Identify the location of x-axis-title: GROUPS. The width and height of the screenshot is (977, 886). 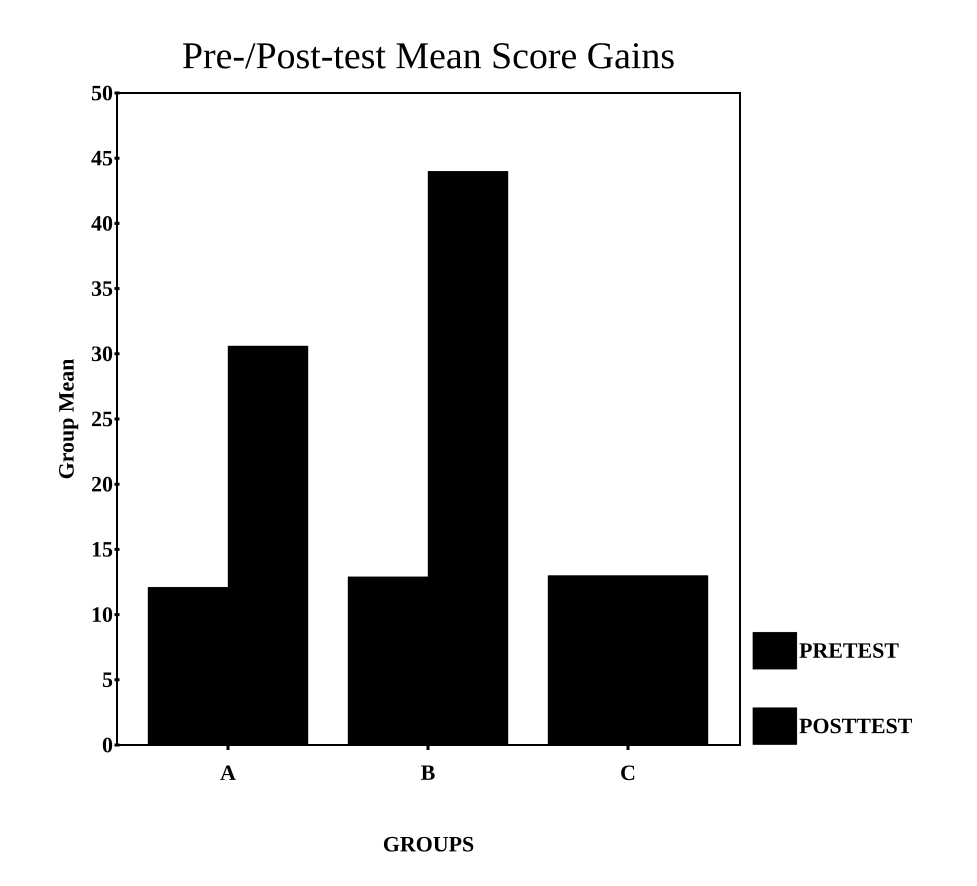
(429, 844).